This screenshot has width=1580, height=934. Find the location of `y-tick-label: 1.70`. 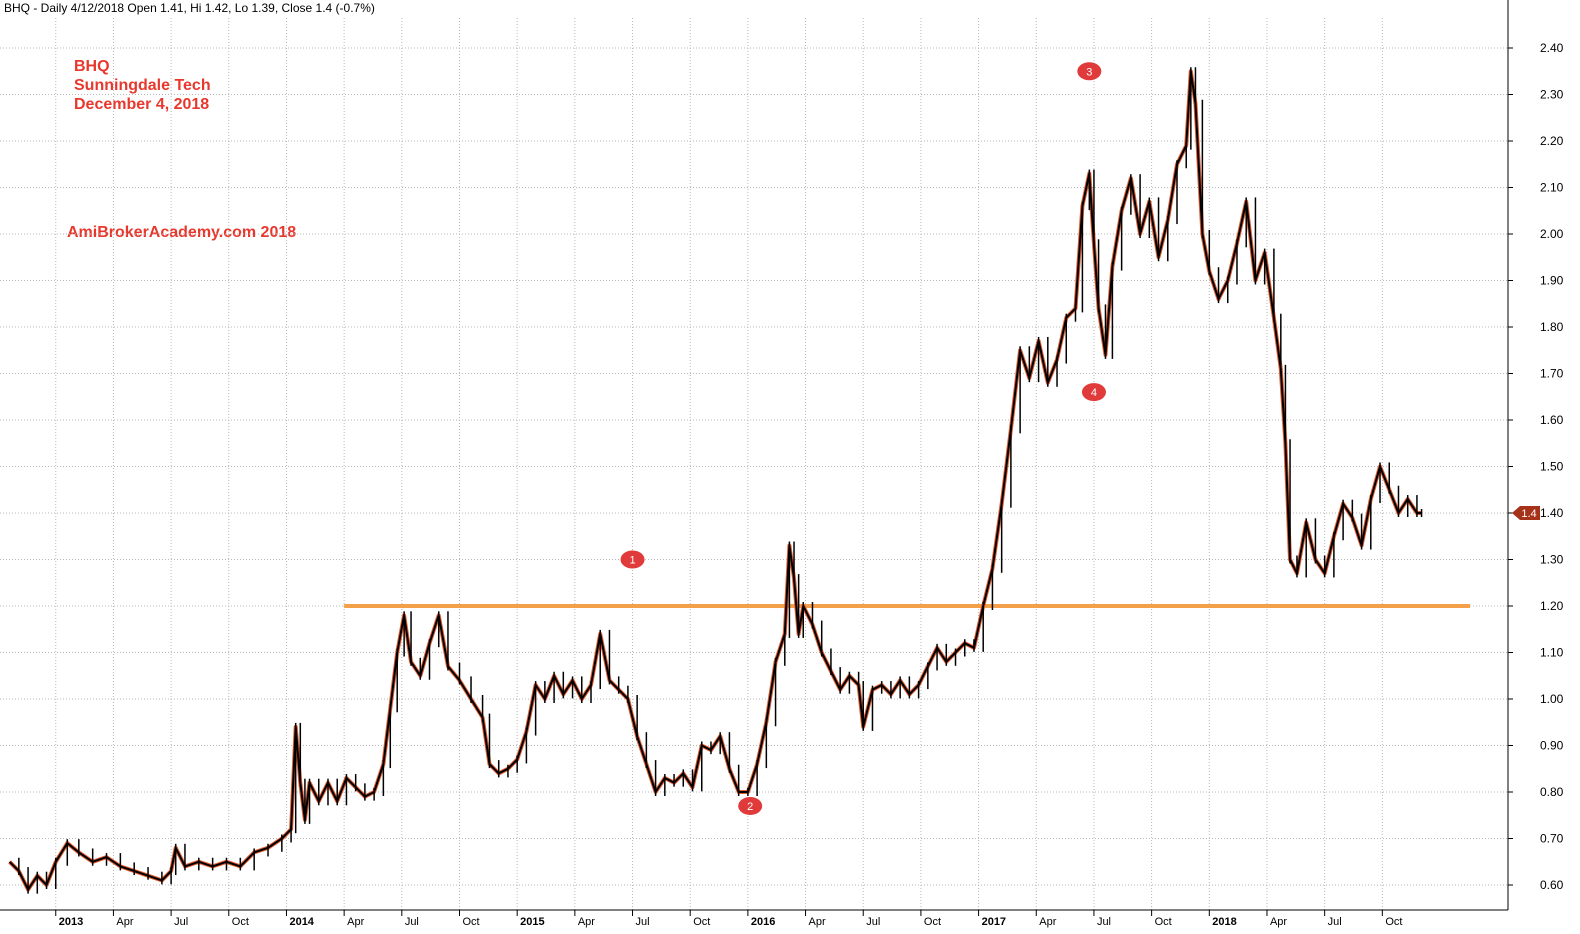

y-tick-label: 1.70 is located at coordinates (1552, 374).